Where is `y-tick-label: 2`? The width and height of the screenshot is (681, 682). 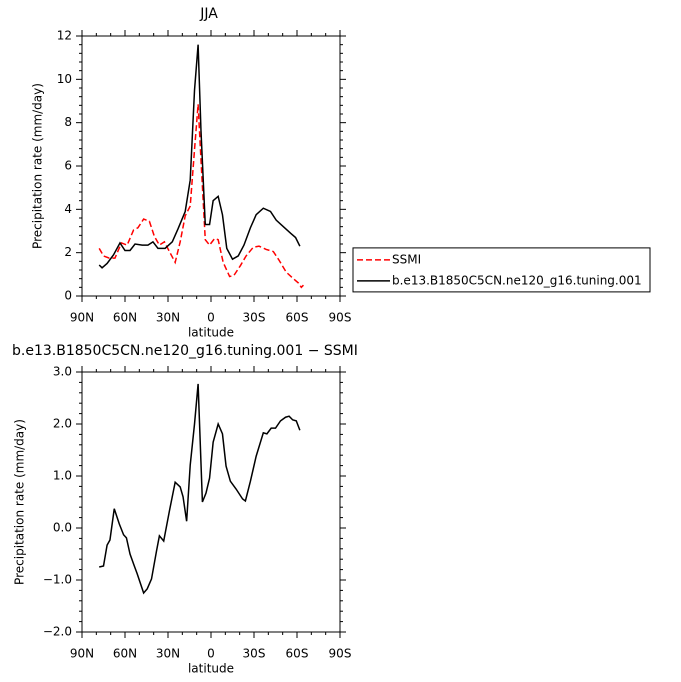 y-tick-label: 2 is located at coordinates (68, 252).